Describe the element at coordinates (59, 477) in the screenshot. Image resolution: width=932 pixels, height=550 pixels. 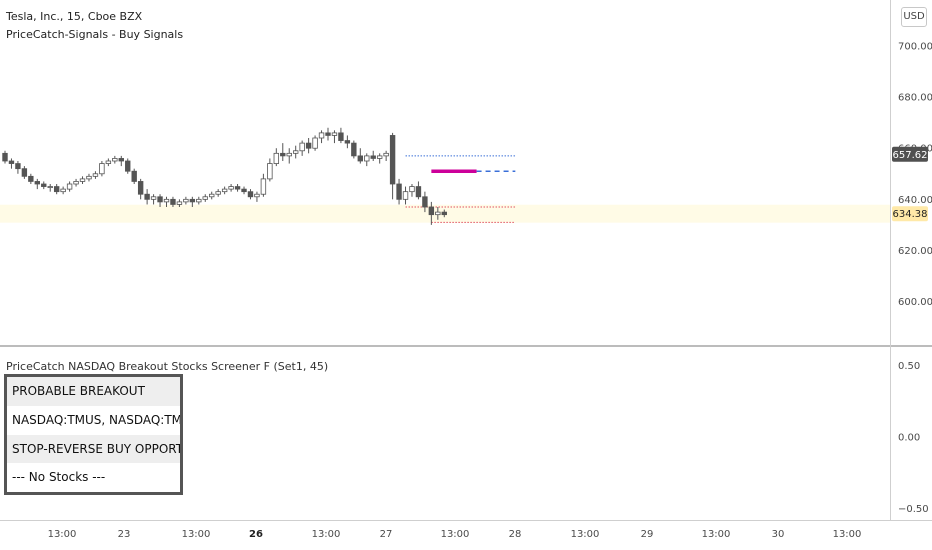
I see `screener-row-stop-reverse-stocks: --- No Stocks ---` at that location.